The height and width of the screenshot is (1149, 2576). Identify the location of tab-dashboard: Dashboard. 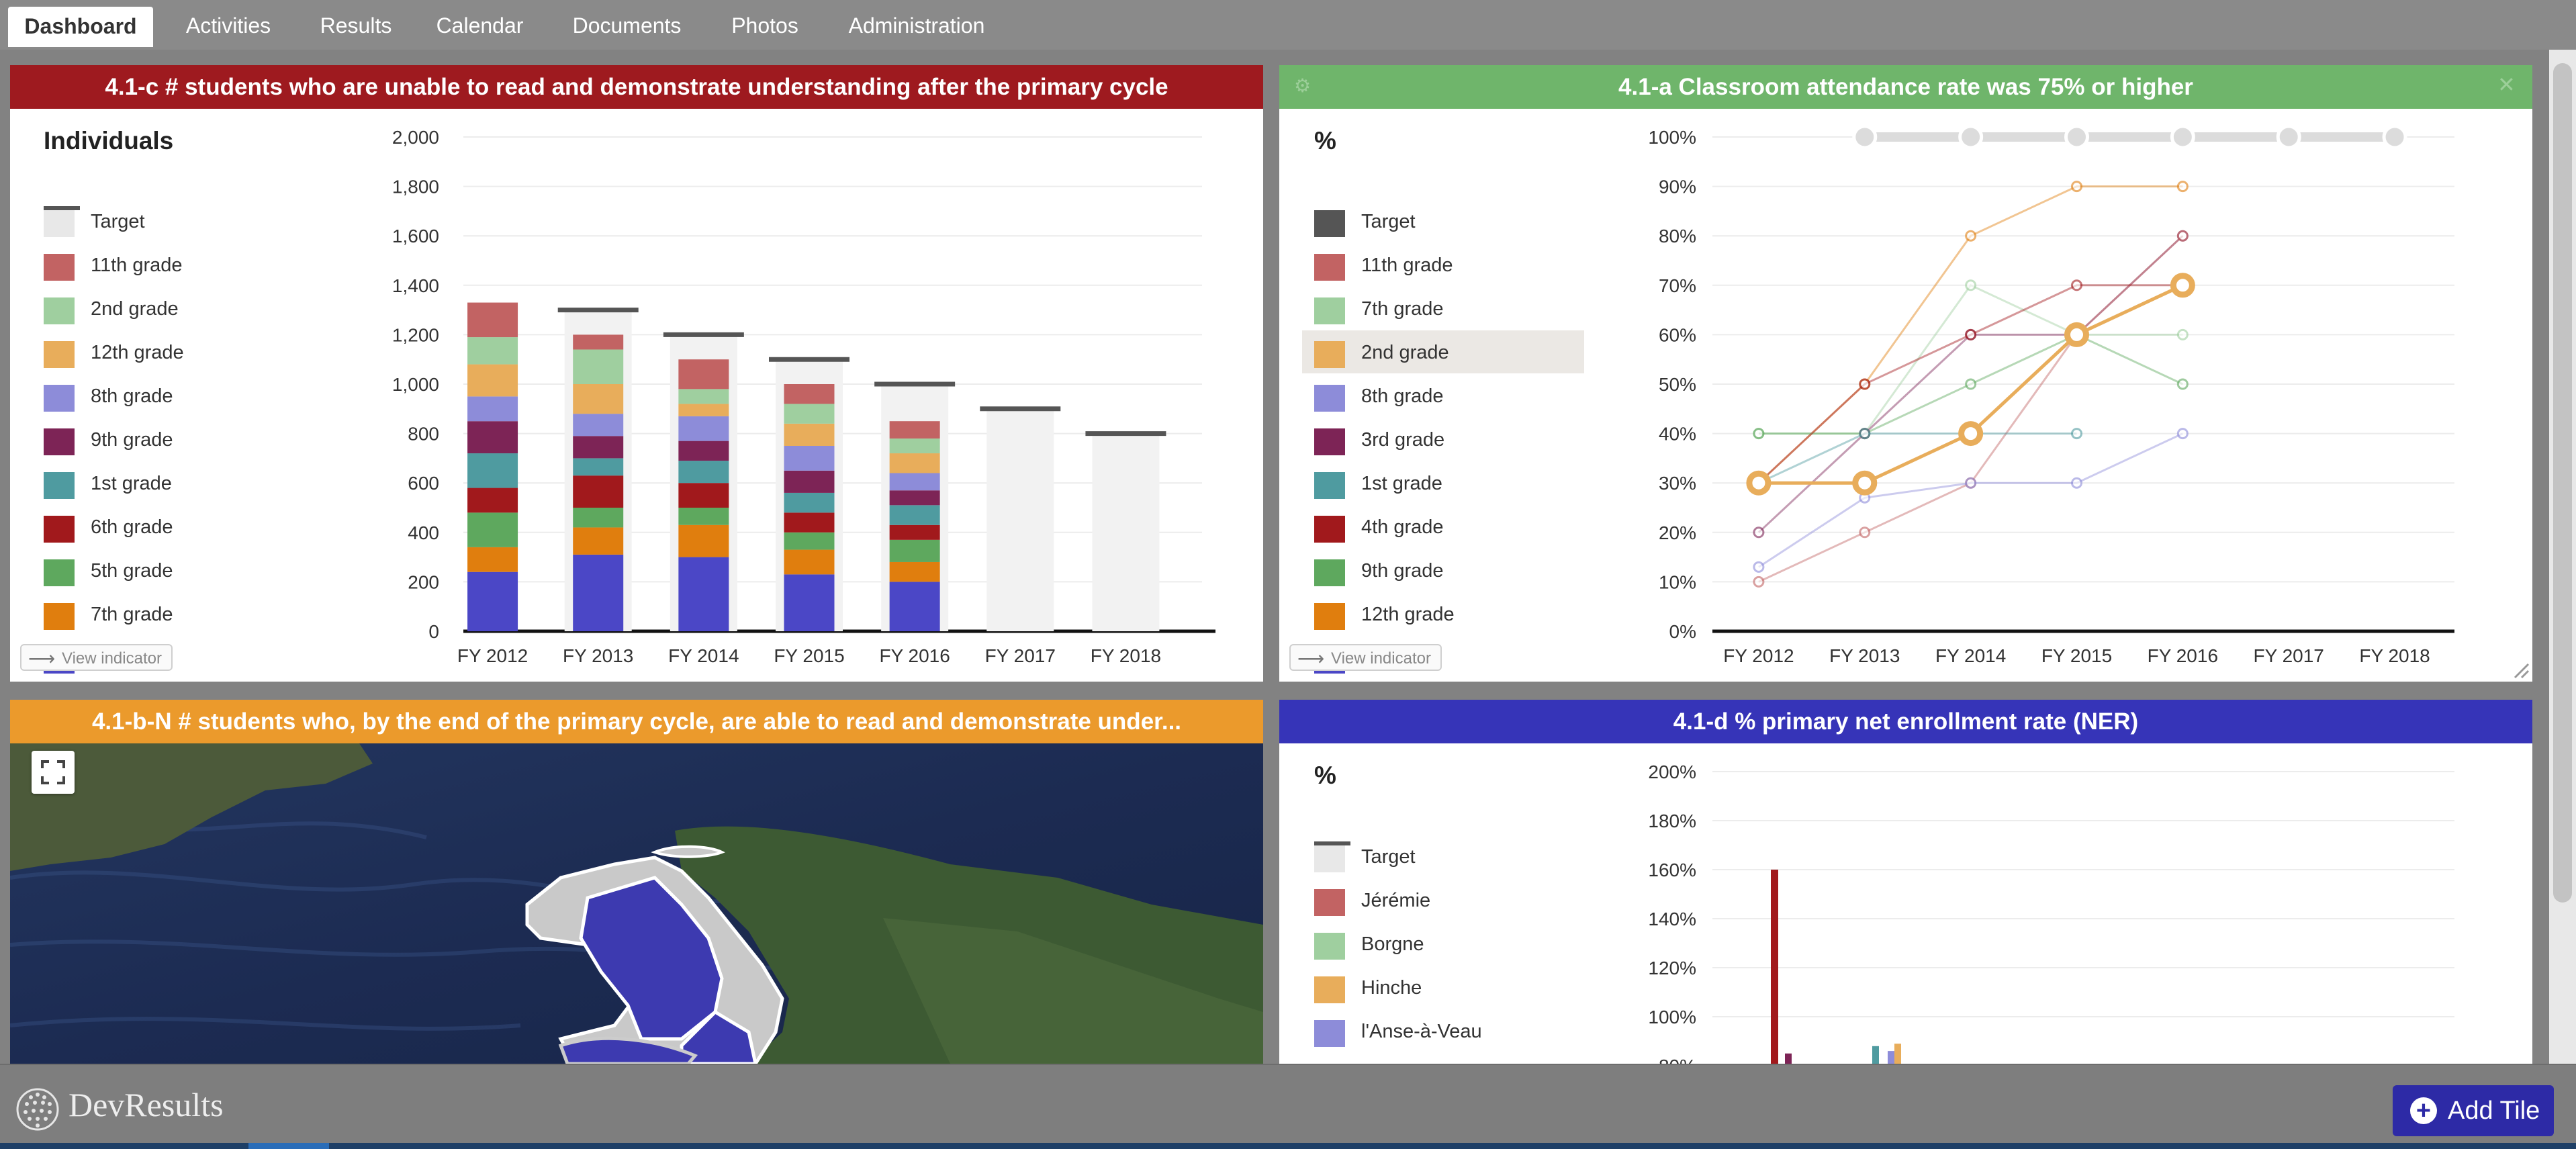
(80, 27).